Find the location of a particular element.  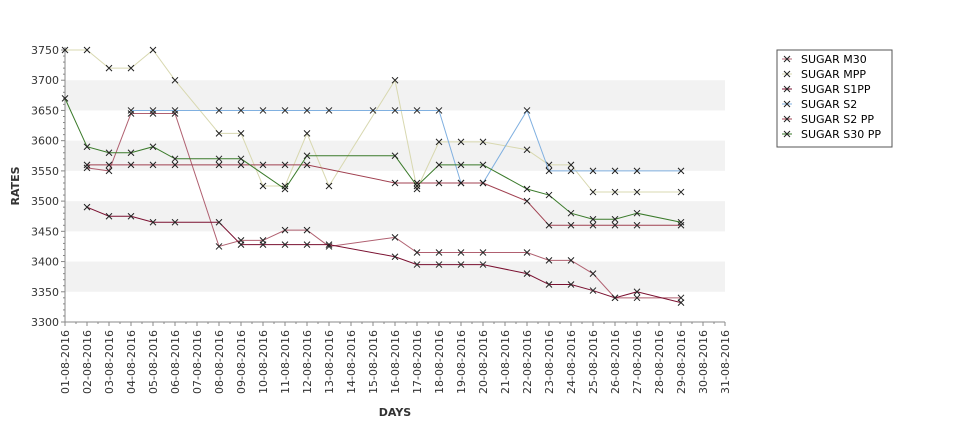

x-tick-label: 11-08-2016 is located at coordinates (285, 362).